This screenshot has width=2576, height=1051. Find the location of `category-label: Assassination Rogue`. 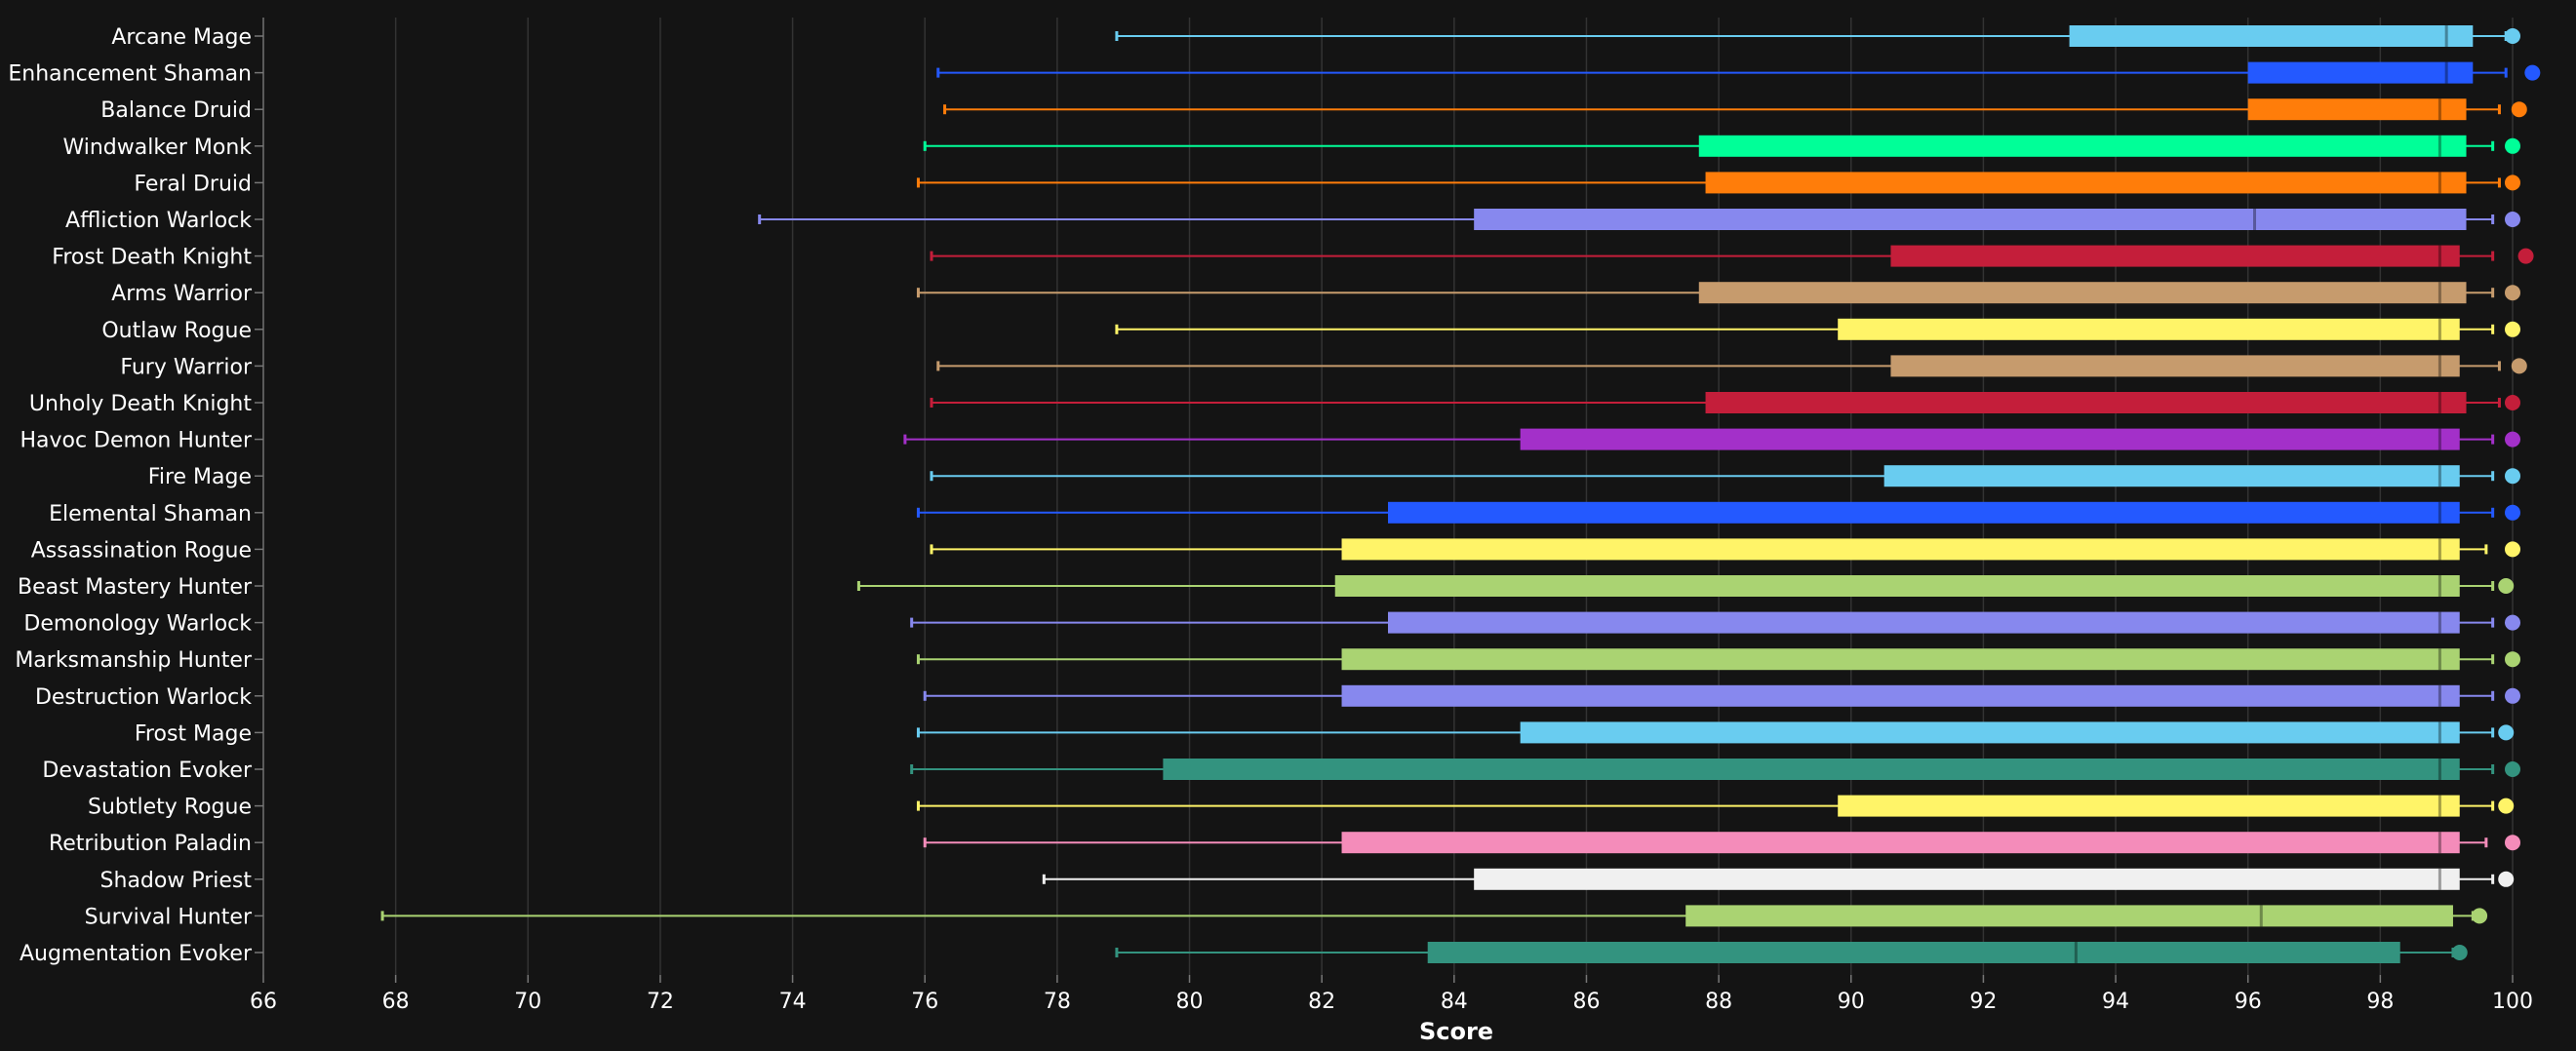

category-label: Assassination Rogue is located at coordinates (141, 550).